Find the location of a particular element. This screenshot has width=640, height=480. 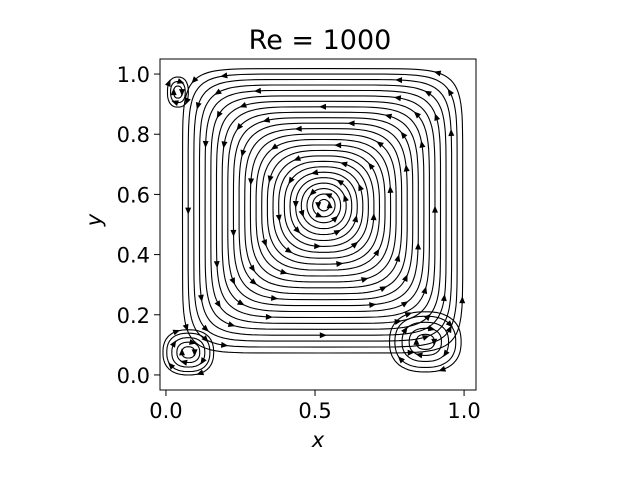

y-tick-label: 0.4 is located at coordinates (133, 256).